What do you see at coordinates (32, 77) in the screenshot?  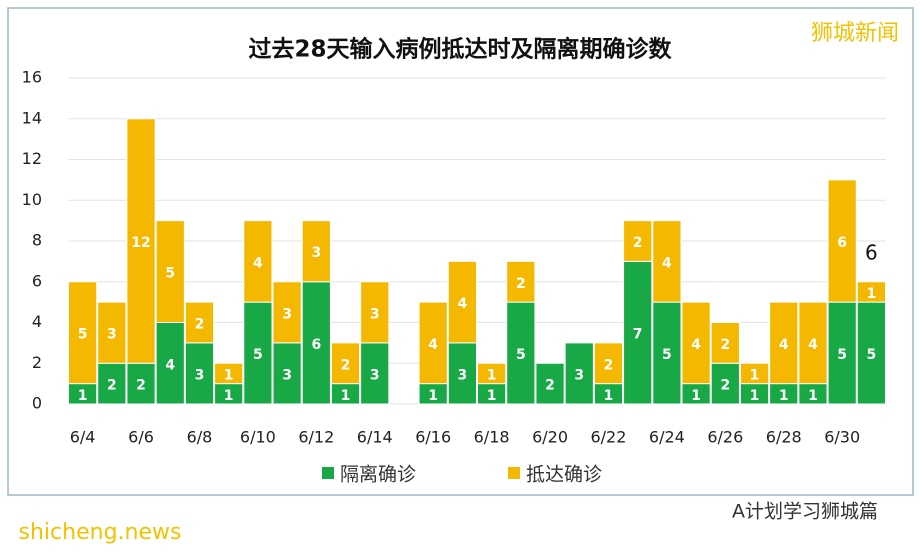 I see `y-tick-label: 16` at bounding box center [32, 77].